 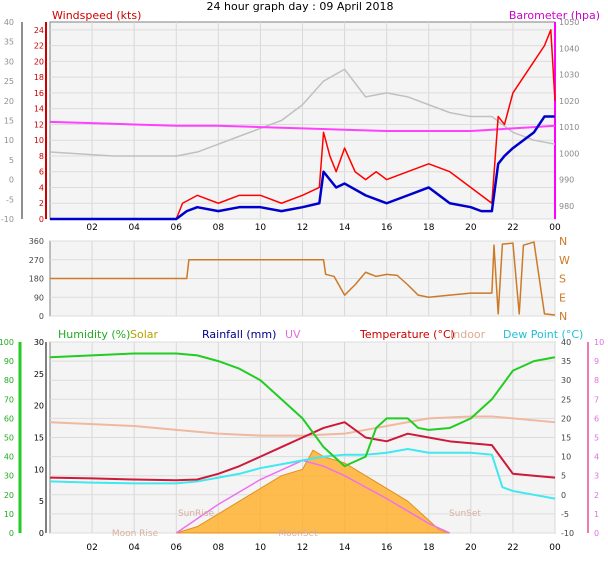 What do you see at coordinates (569, 75) in the screenshot?
I see `baro-tick-label: 1030` at bounding box center [569, 75].